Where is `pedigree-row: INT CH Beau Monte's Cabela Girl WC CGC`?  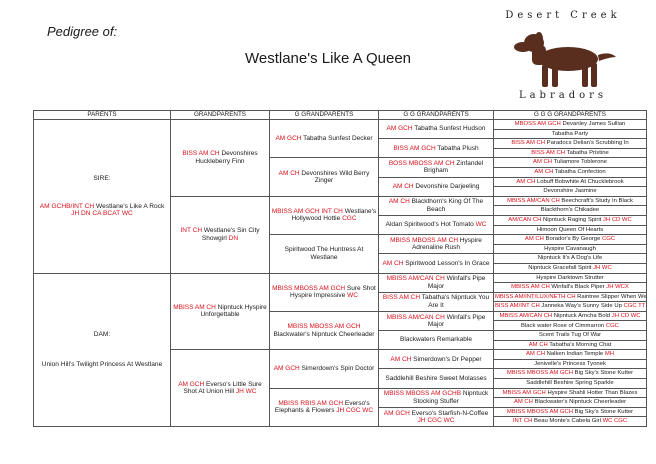
pedigree-row: INT CH Beau Monte's Cabela Girl WC CGC is located at coordinates (340, 421).